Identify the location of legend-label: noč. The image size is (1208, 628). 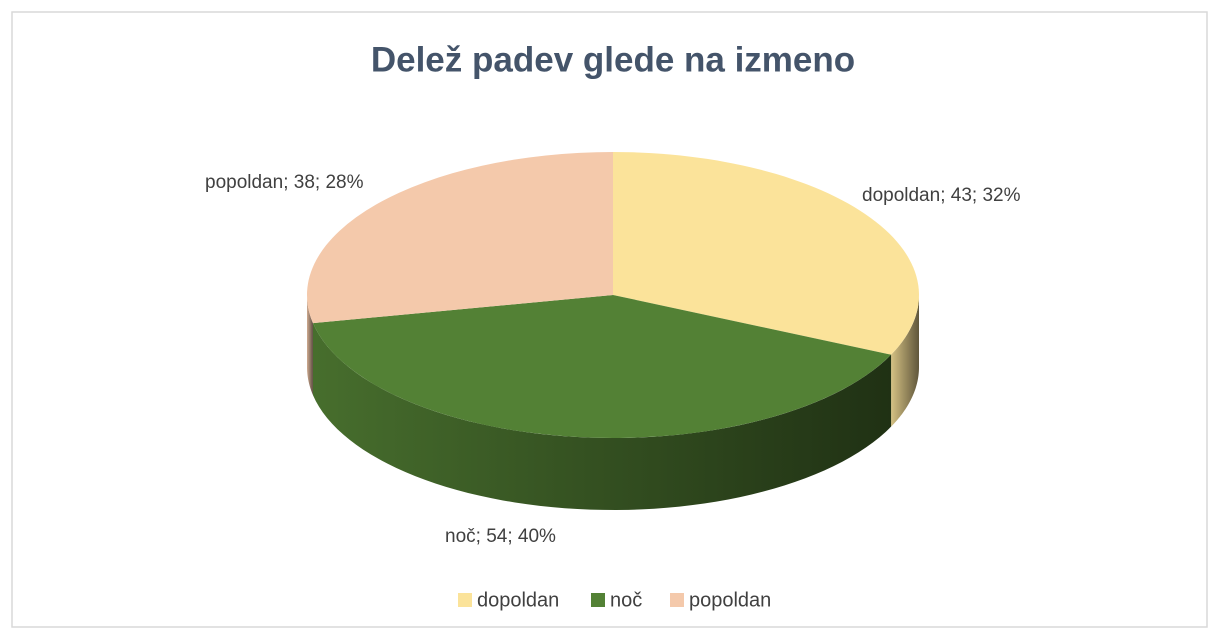
(626, 600).